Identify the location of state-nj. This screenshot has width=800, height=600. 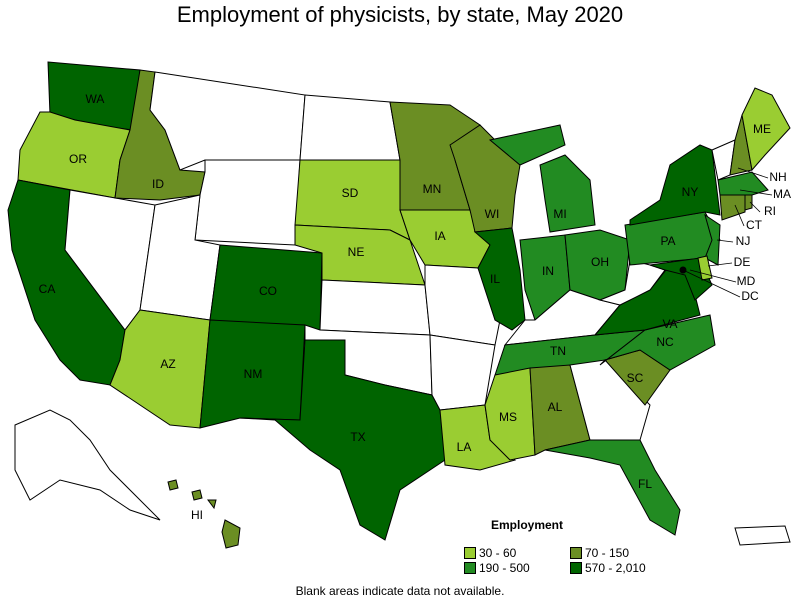
(712, 239).